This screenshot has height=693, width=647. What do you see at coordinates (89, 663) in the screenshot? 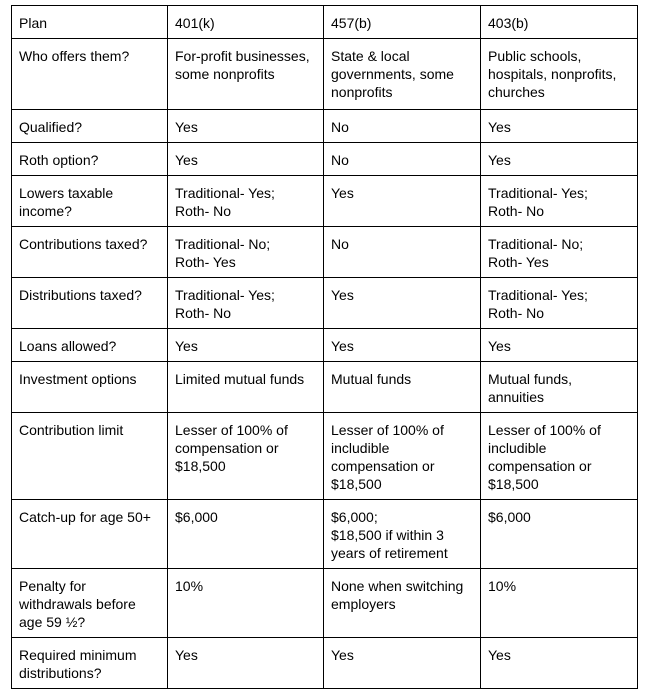
I see `table-cell: Required minimum distributions?` at bounding box center [89, 663].